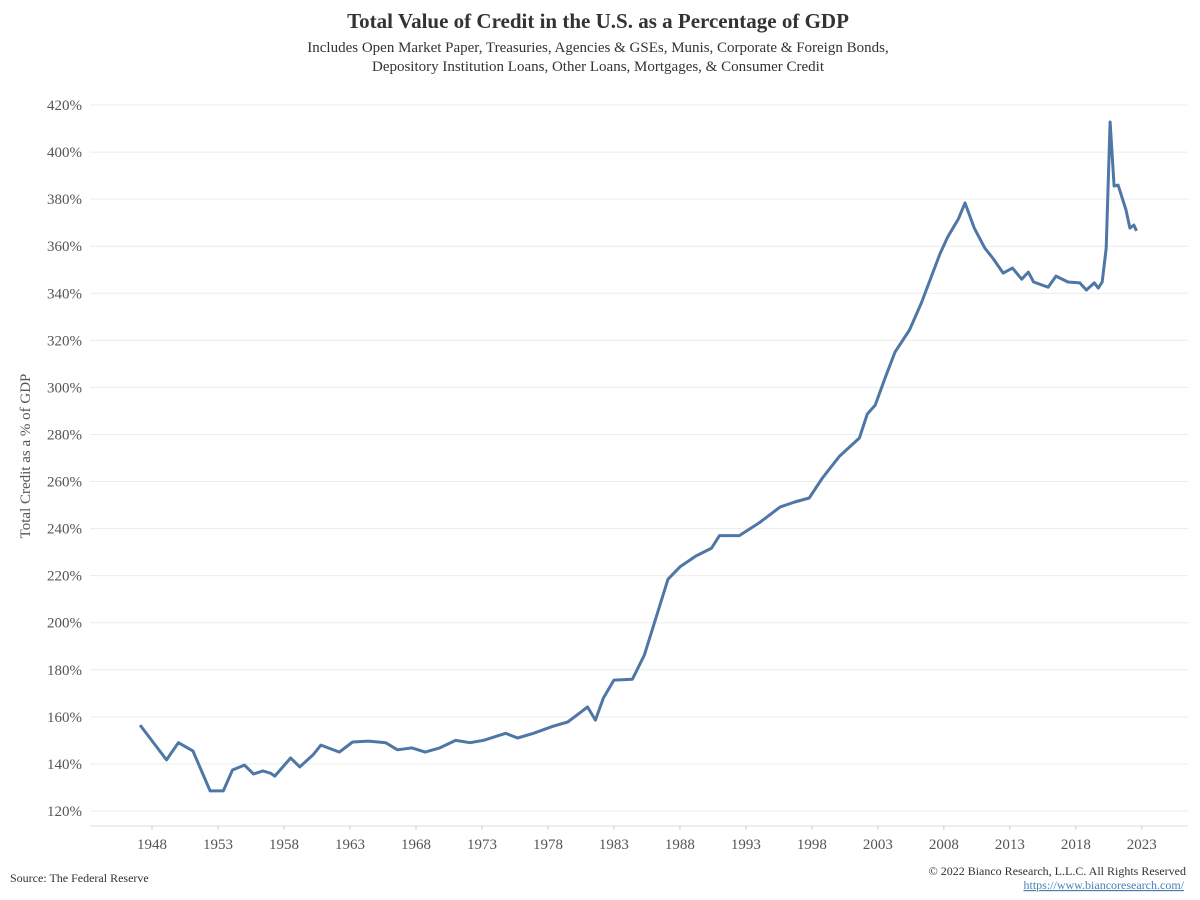 This screenshot has height=900, width=1200. Describe the element at coordinates (1010, 845) in the screenshot. I see `x-tick-label: 2013` at that location.